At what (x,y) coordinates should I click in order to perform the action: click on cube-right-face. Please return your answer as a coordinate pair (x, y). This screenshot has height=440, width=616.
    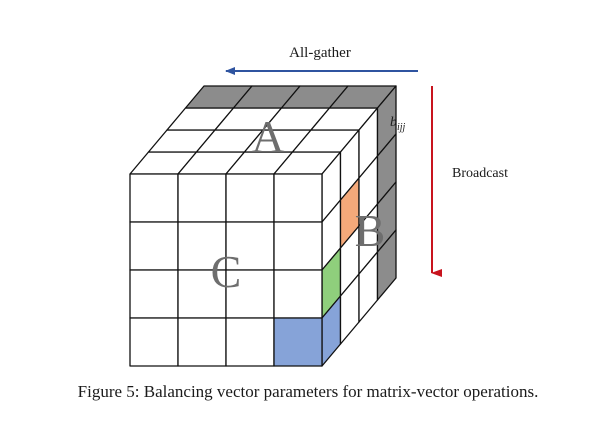
    Looking at the image, I should click on (359, 226).